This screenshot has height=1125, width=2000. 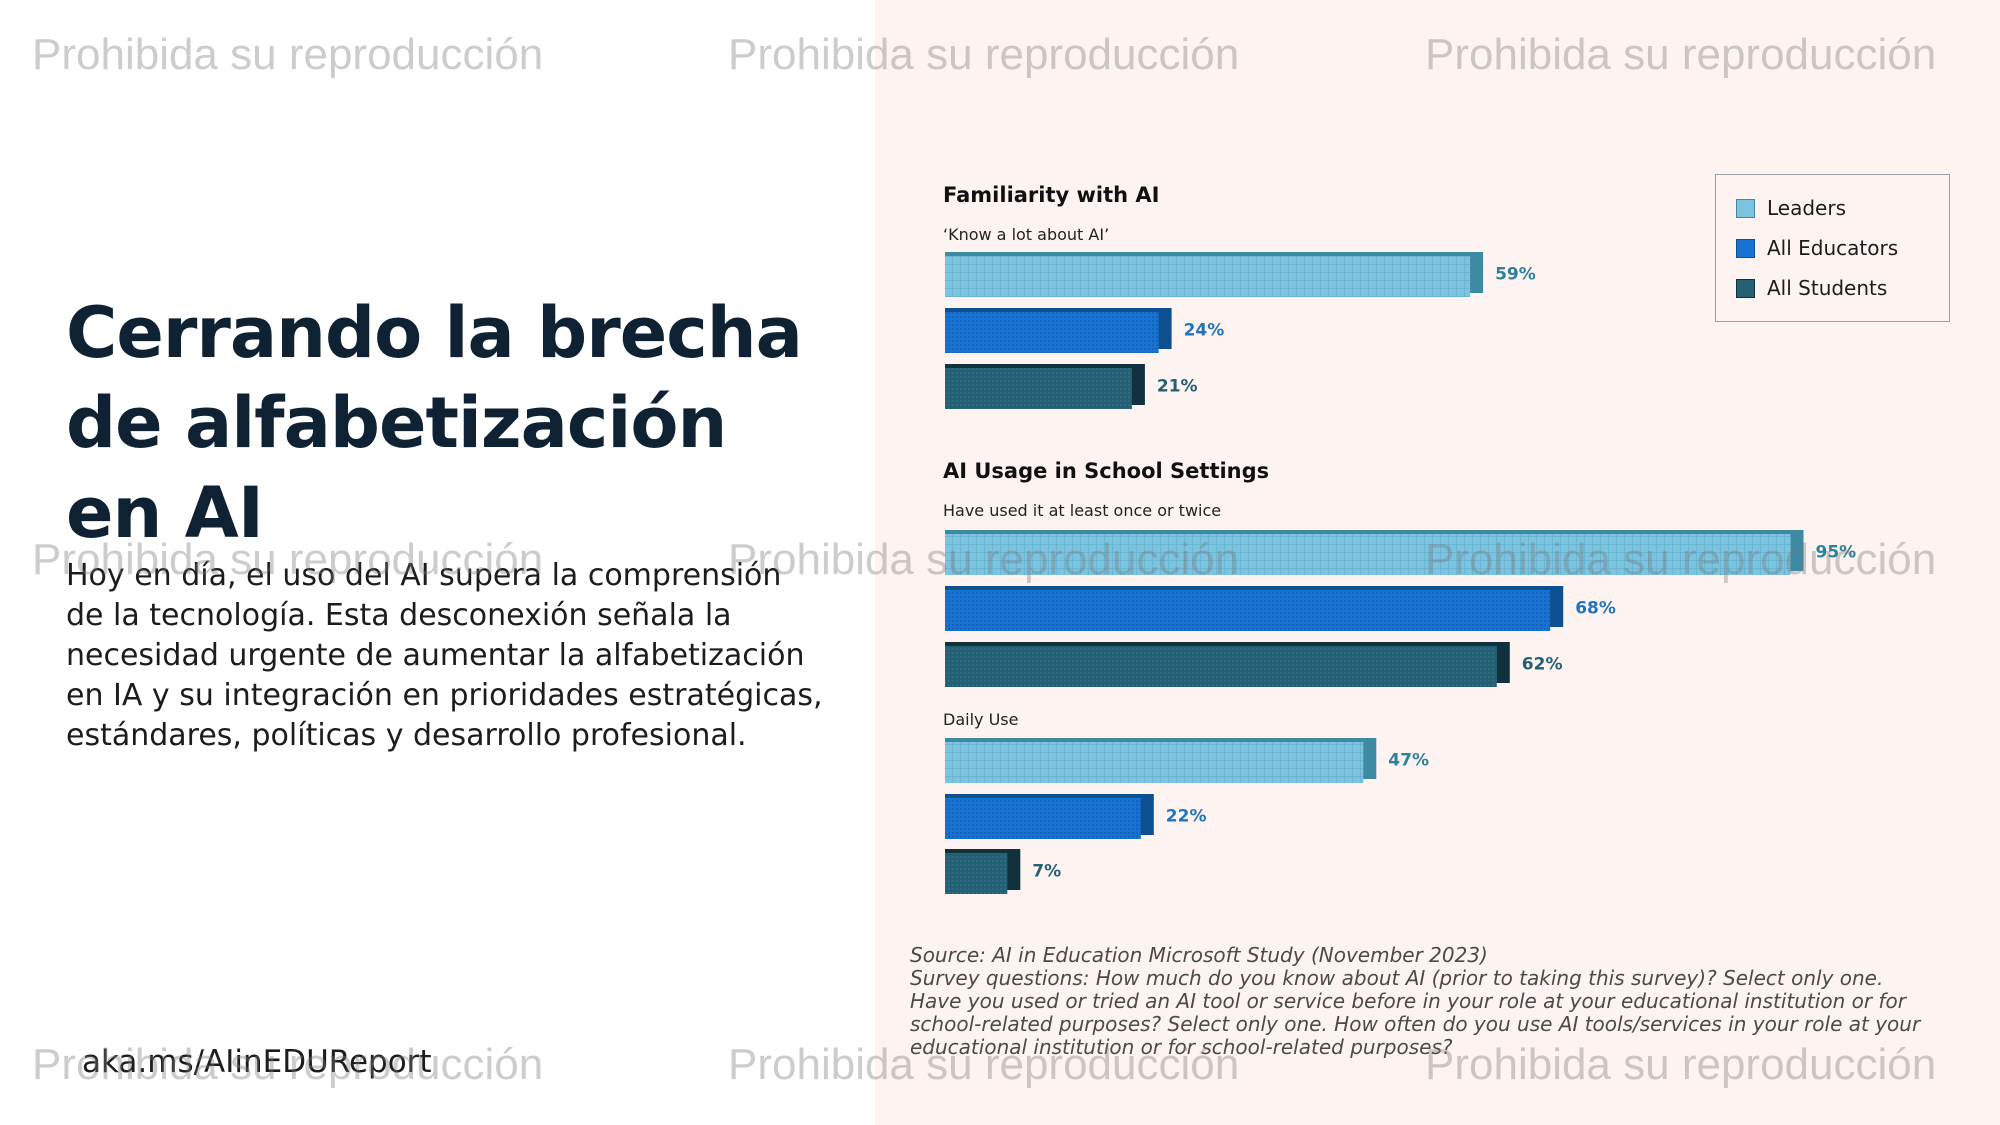 I want to click on data-label-educators: 24%, so click(x=1204, y=331).